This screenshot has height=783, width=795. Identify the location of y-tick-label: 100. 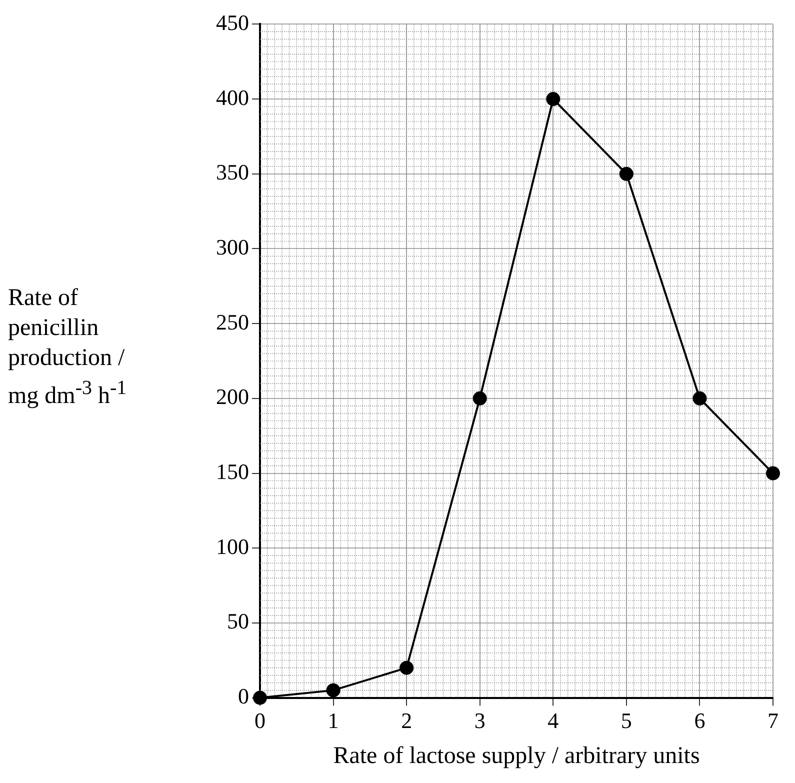
(232, 546).